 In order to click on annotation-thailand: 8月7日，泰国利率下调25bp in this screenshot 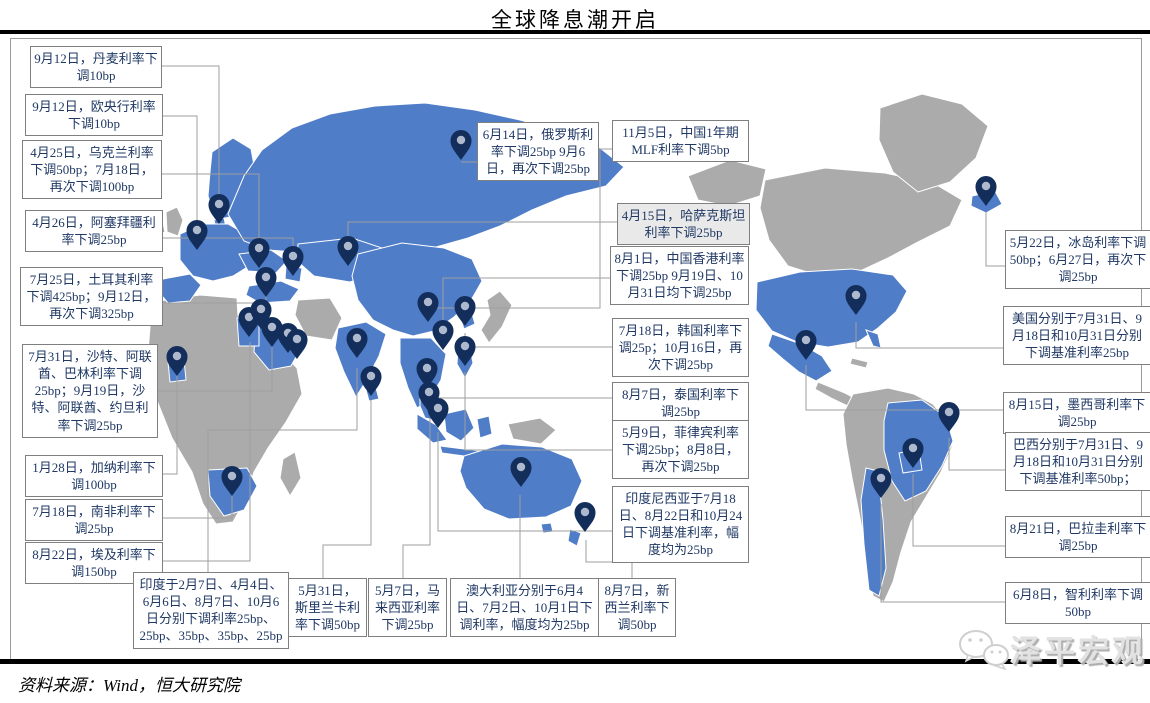, I will do `click(680, 403)`.